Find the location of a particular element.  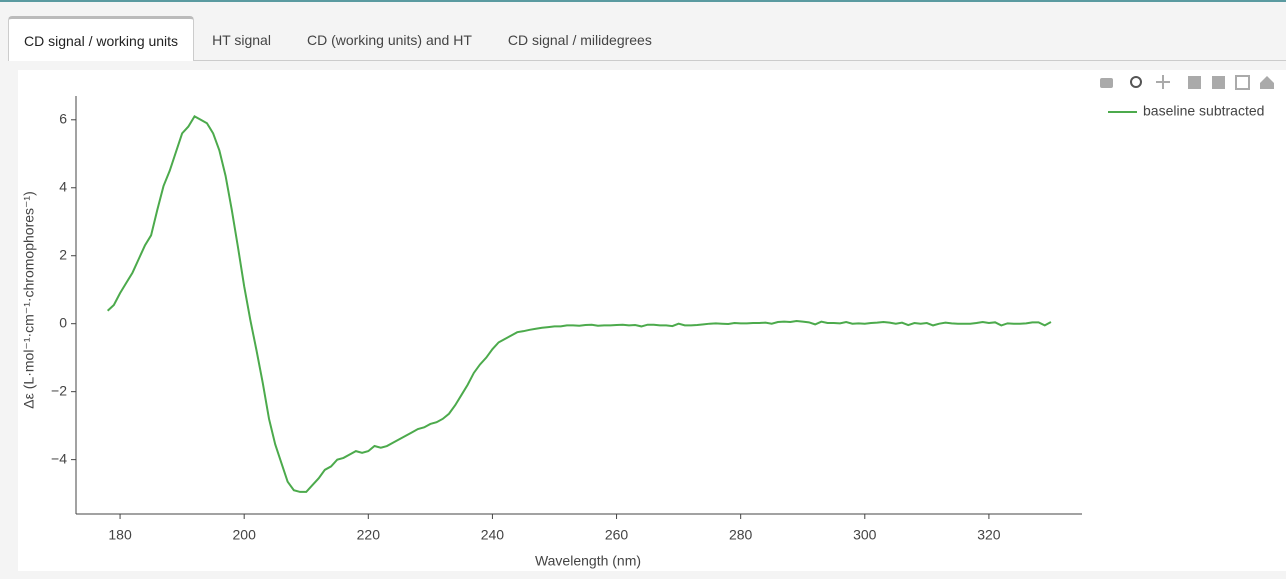

x-axis-title: Wavelength (nm) is located at coordinates (588, 561).